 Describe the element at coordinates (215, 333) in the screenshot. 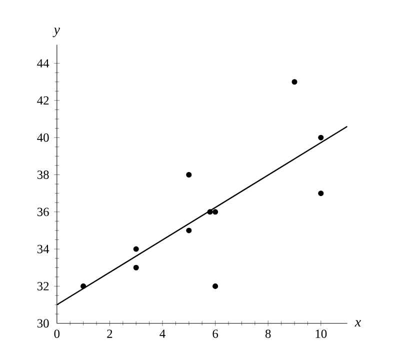

I see `x-tick-label: 6` at that location.